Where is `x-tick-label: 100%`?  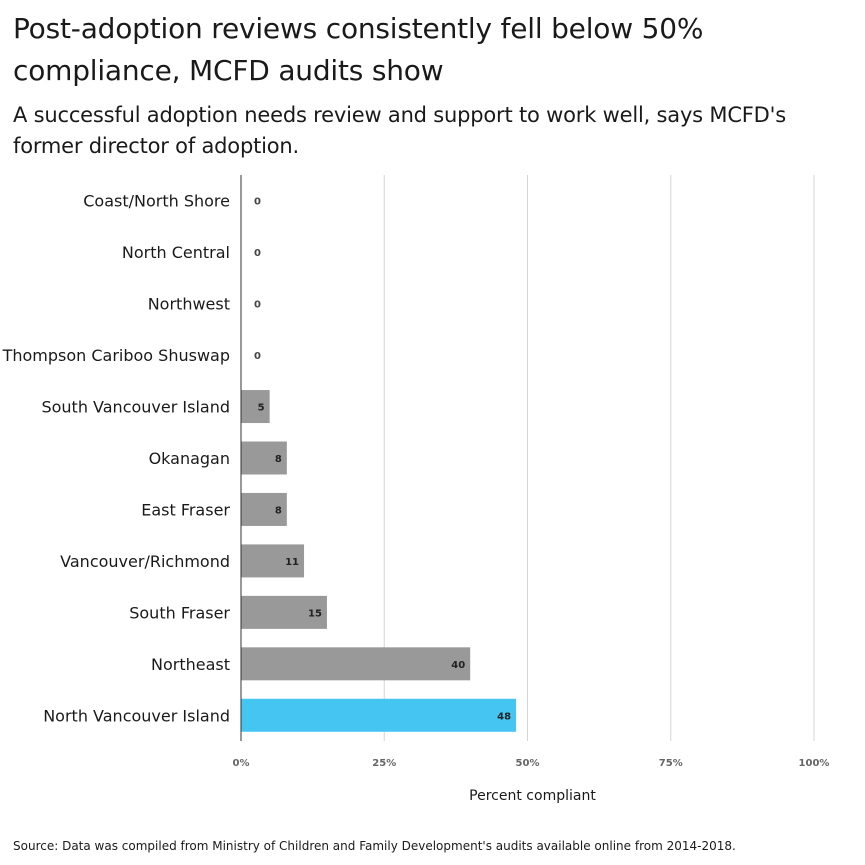 x-tick-label: 100% is located at coordinates (814, 763).